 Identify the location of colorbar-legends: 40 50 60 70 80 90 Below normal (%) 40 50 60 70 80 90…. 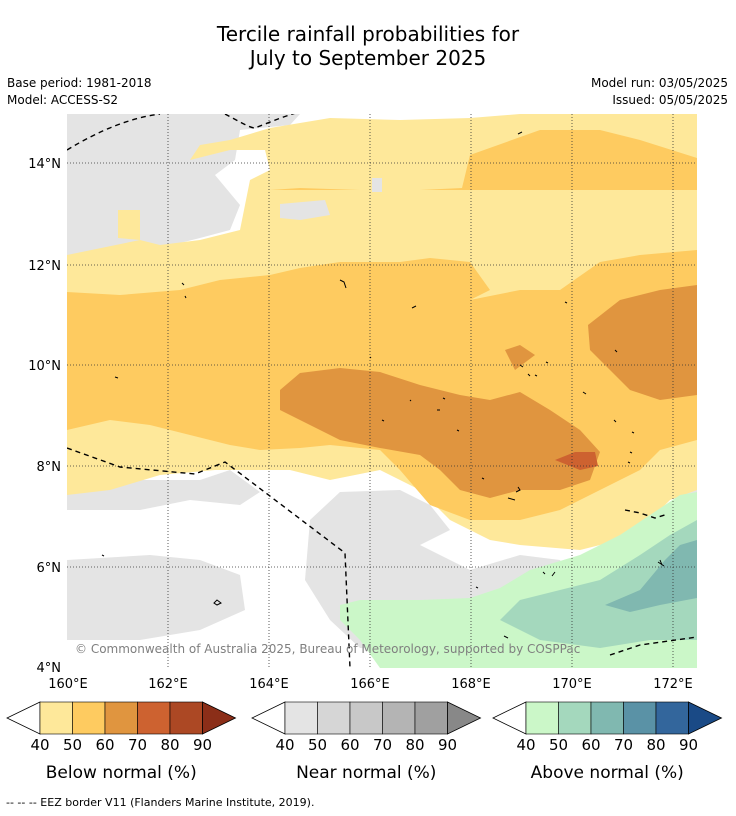
(364, 742).